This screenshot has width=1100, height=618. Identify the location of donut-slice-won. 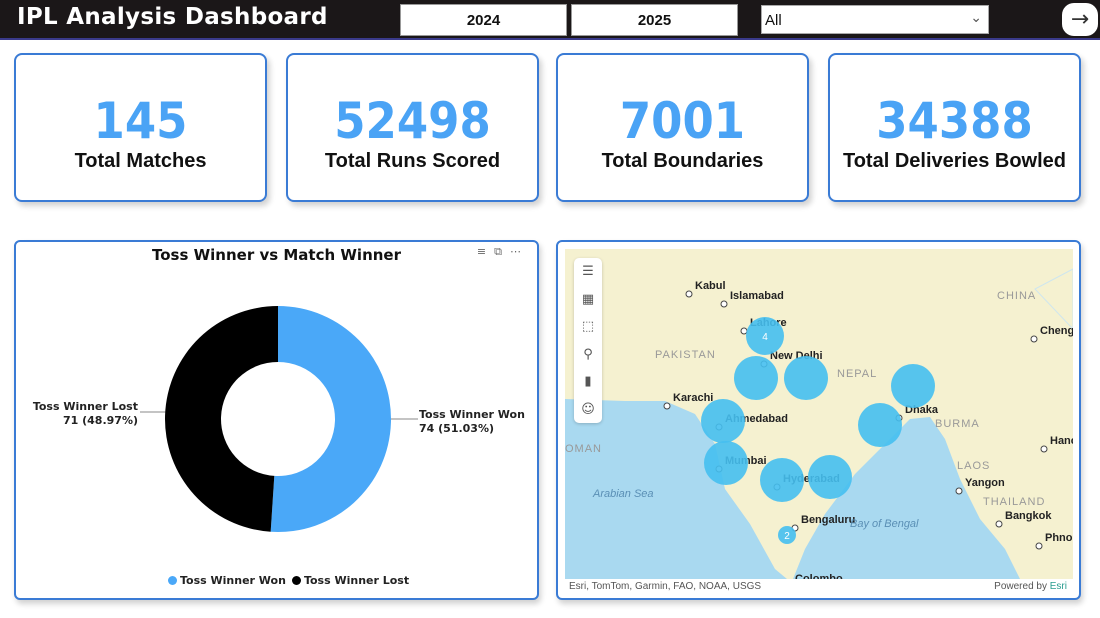
(330, 419).